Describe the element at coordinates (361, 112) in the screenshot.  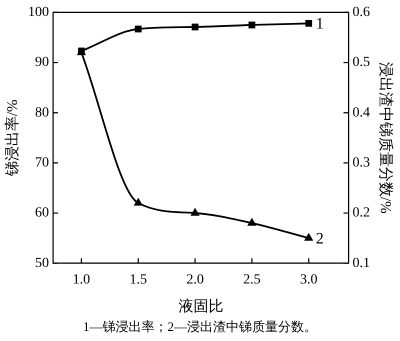
I see `y2-tick-label: 0.4` at that location.